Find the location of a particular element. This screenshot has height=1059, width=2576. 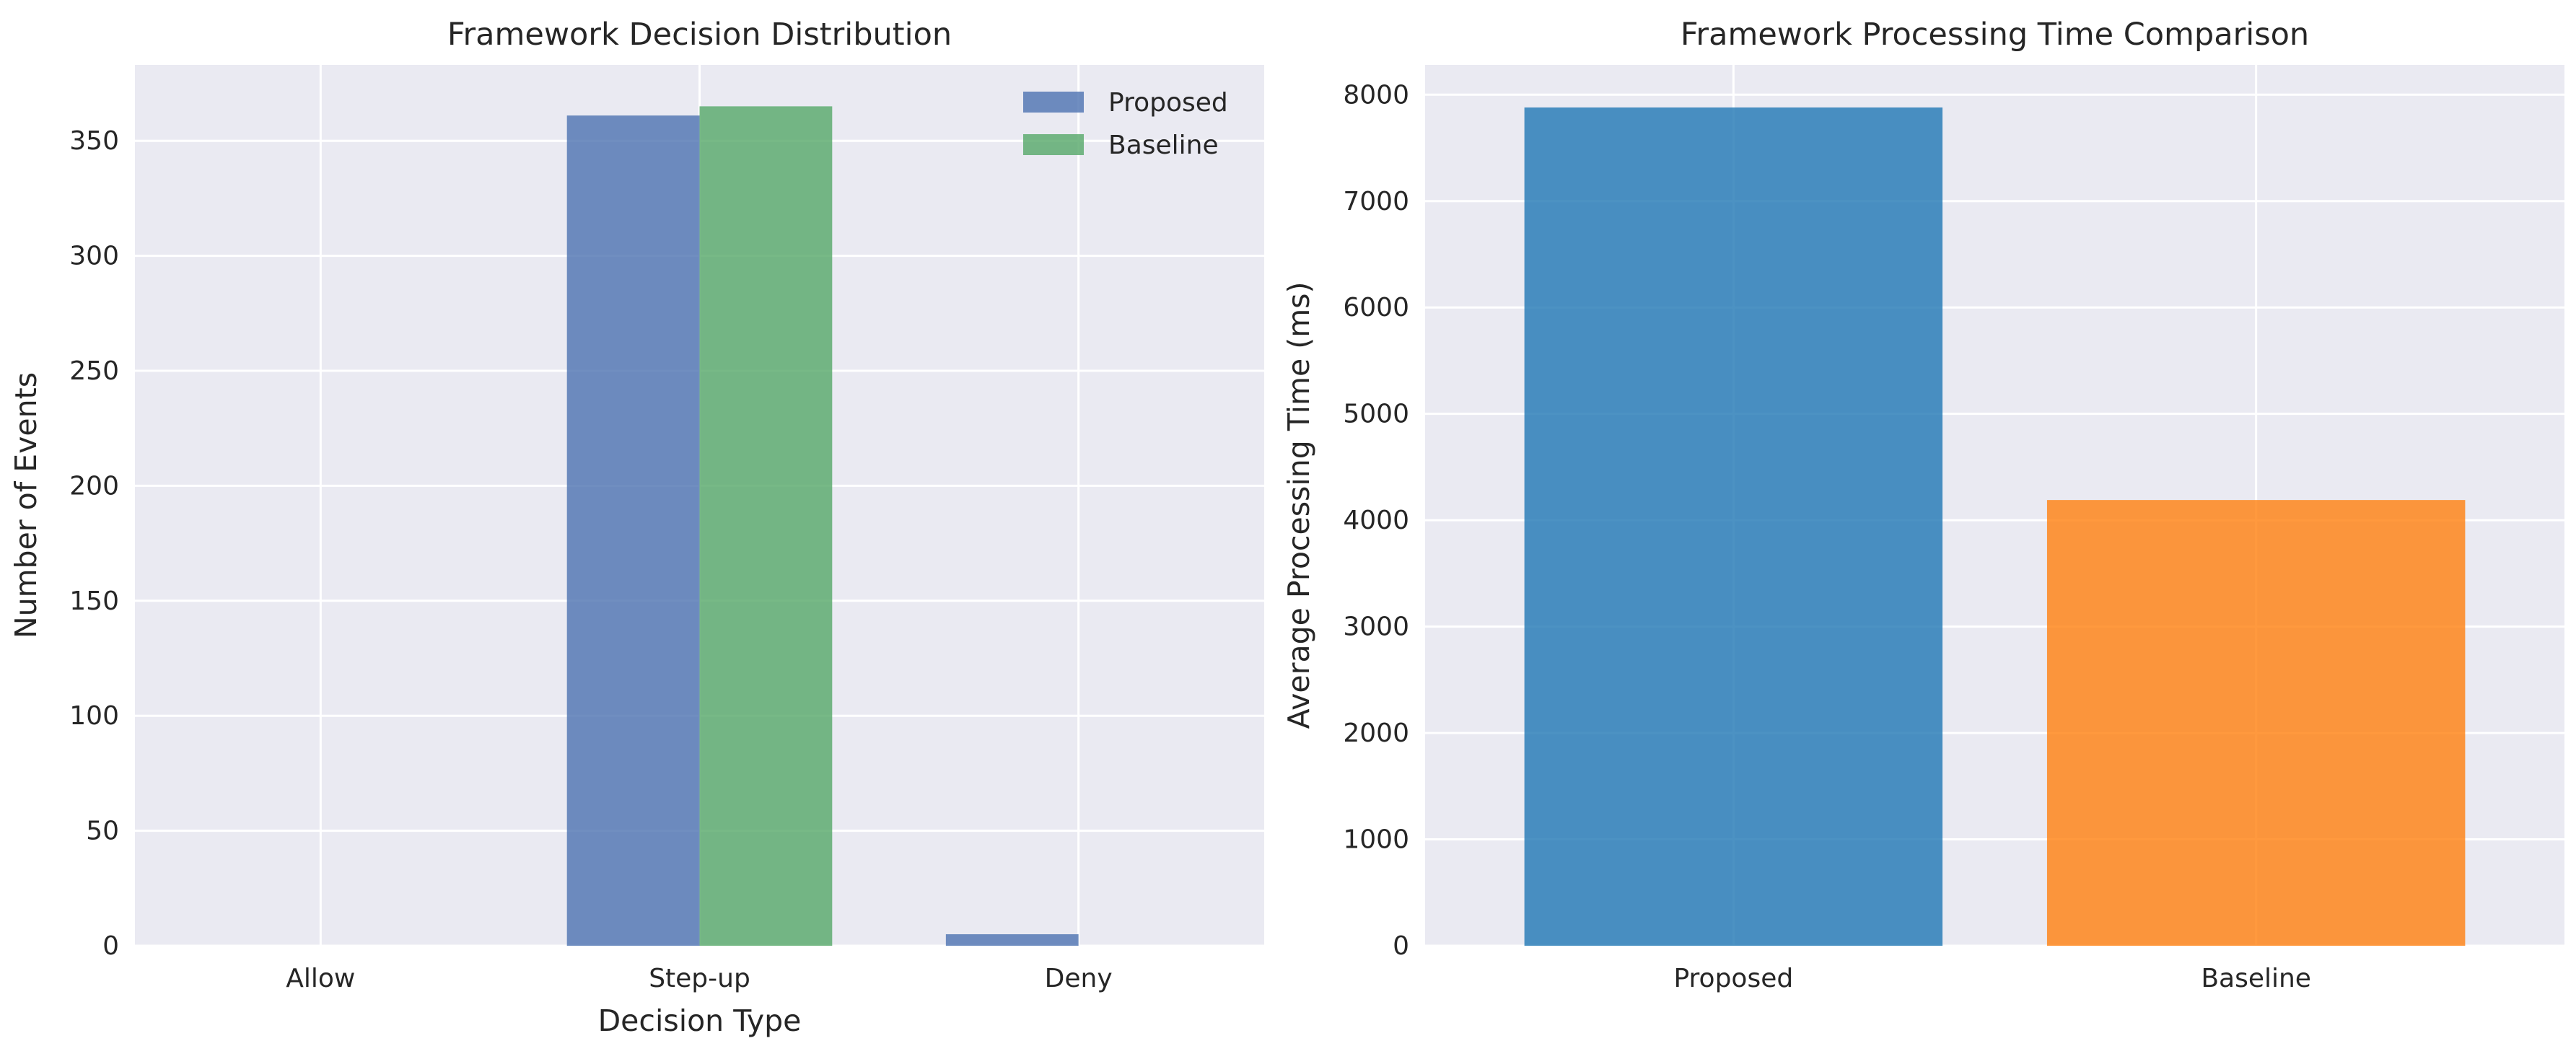

decision-chart-y-ticks: 0 50 100 150 200 250 300 350 is located at coordinates (94, 543).